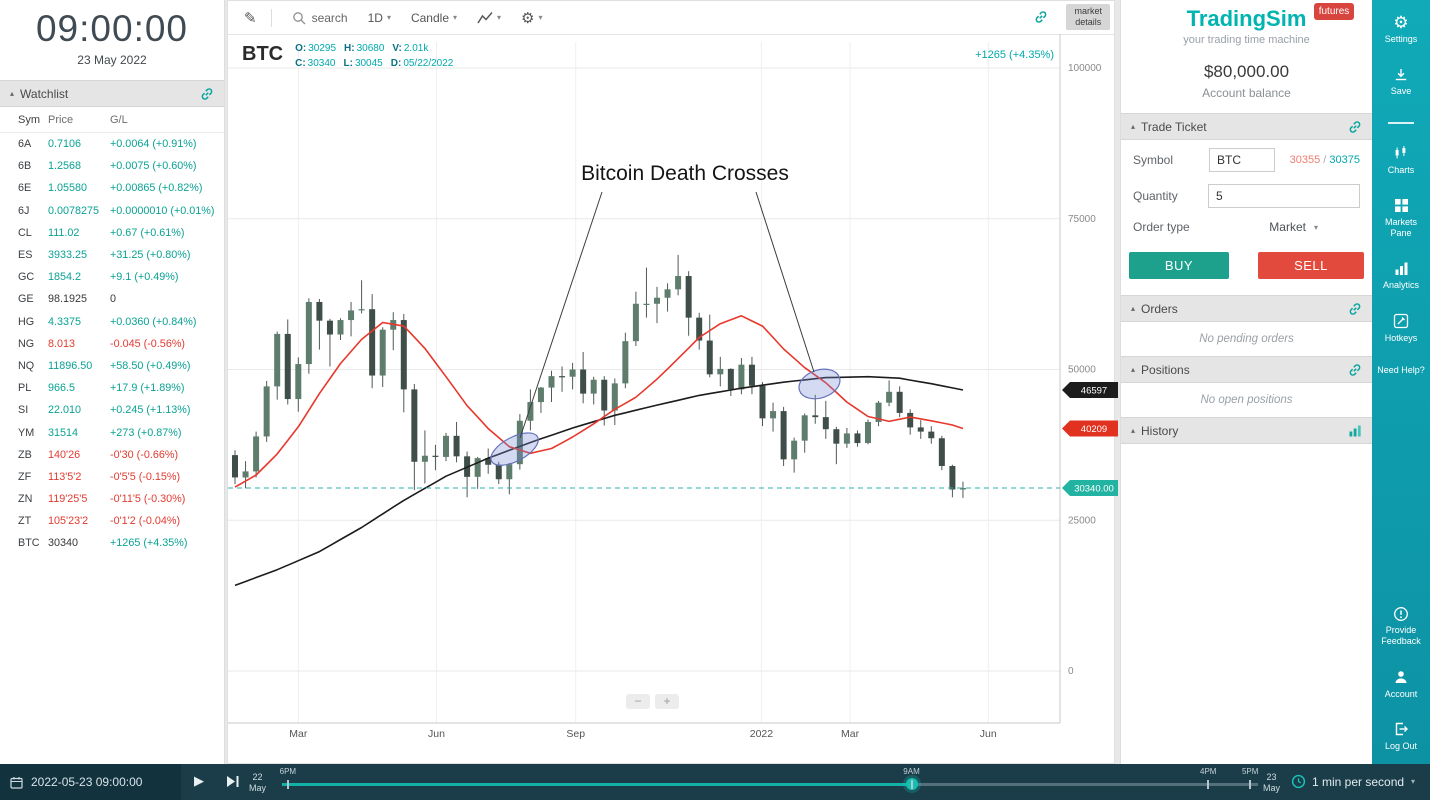 The width and height of the screenshot is (1430, 800). What do you see at coordinates (112, 366) in the screenshot?
I see `watchlist-row: NQ 11896.50 +58.50 (+0.49%)` at bounding box center [112, 366].